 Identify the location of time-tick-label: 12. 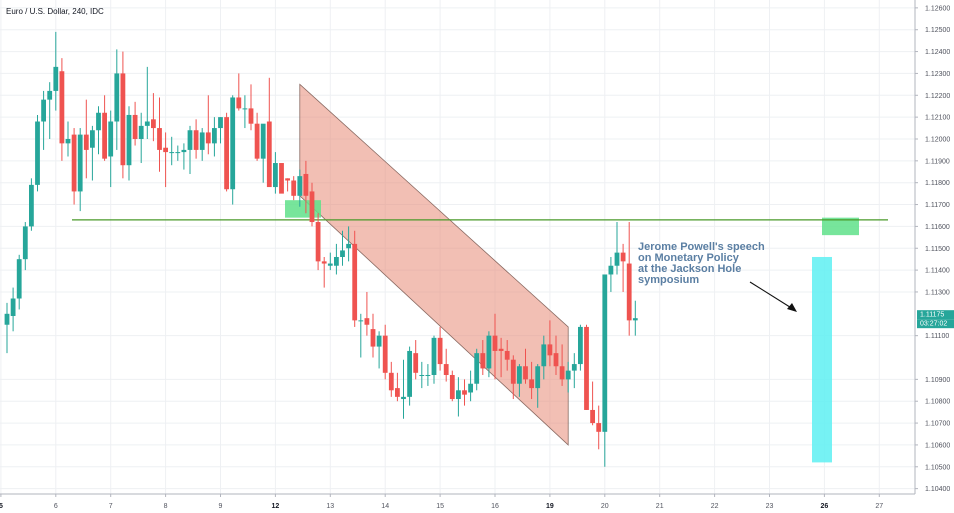
(276, 506).